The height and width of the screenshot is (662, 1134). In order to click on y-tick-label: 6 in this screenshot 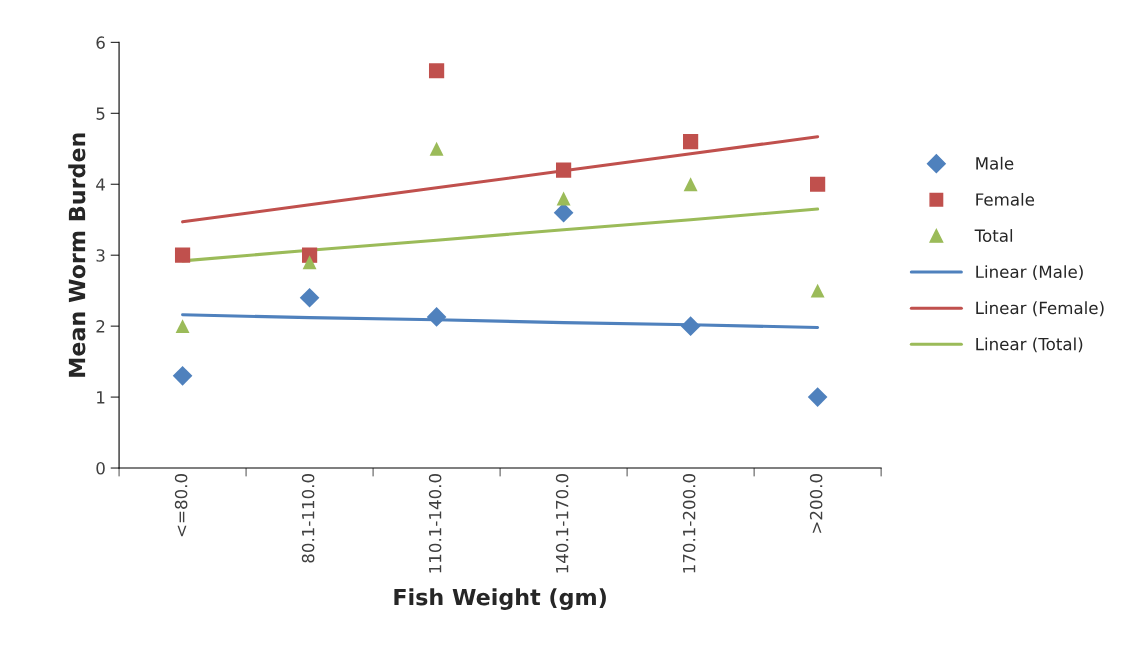, I will do `click(100, 42)`.